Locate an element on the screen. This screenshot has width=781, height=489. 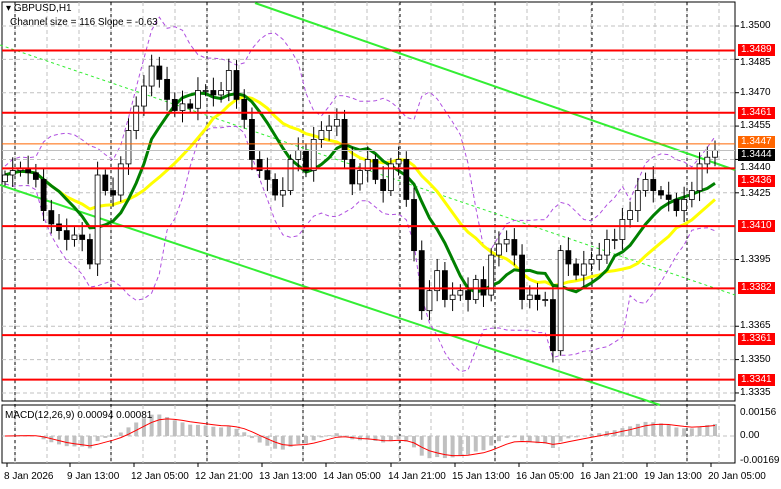
time-tick-label: 19 Jan 13:00 is located at coordinates (673, 476).